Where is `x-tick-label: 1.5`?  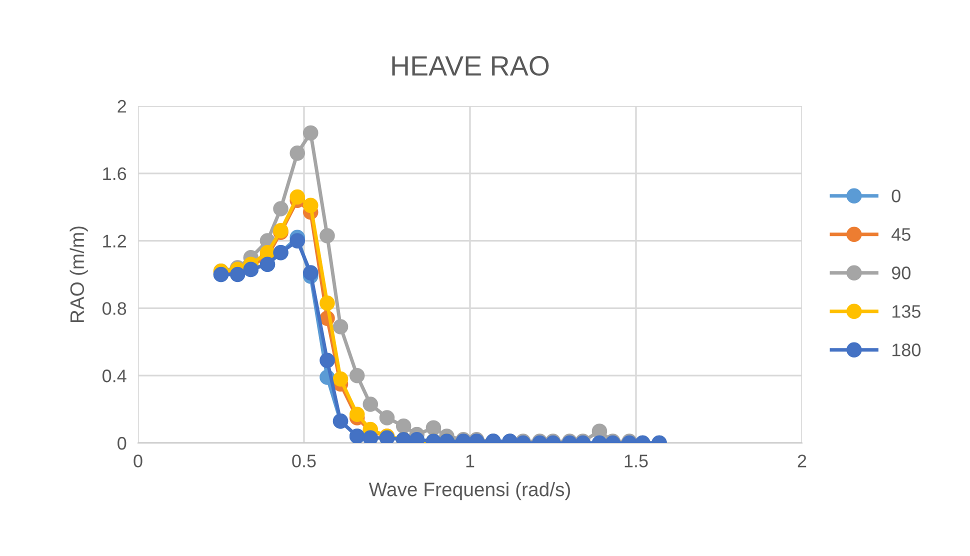
x-tick-label: 1.5 is located at coordinates (636, 461).